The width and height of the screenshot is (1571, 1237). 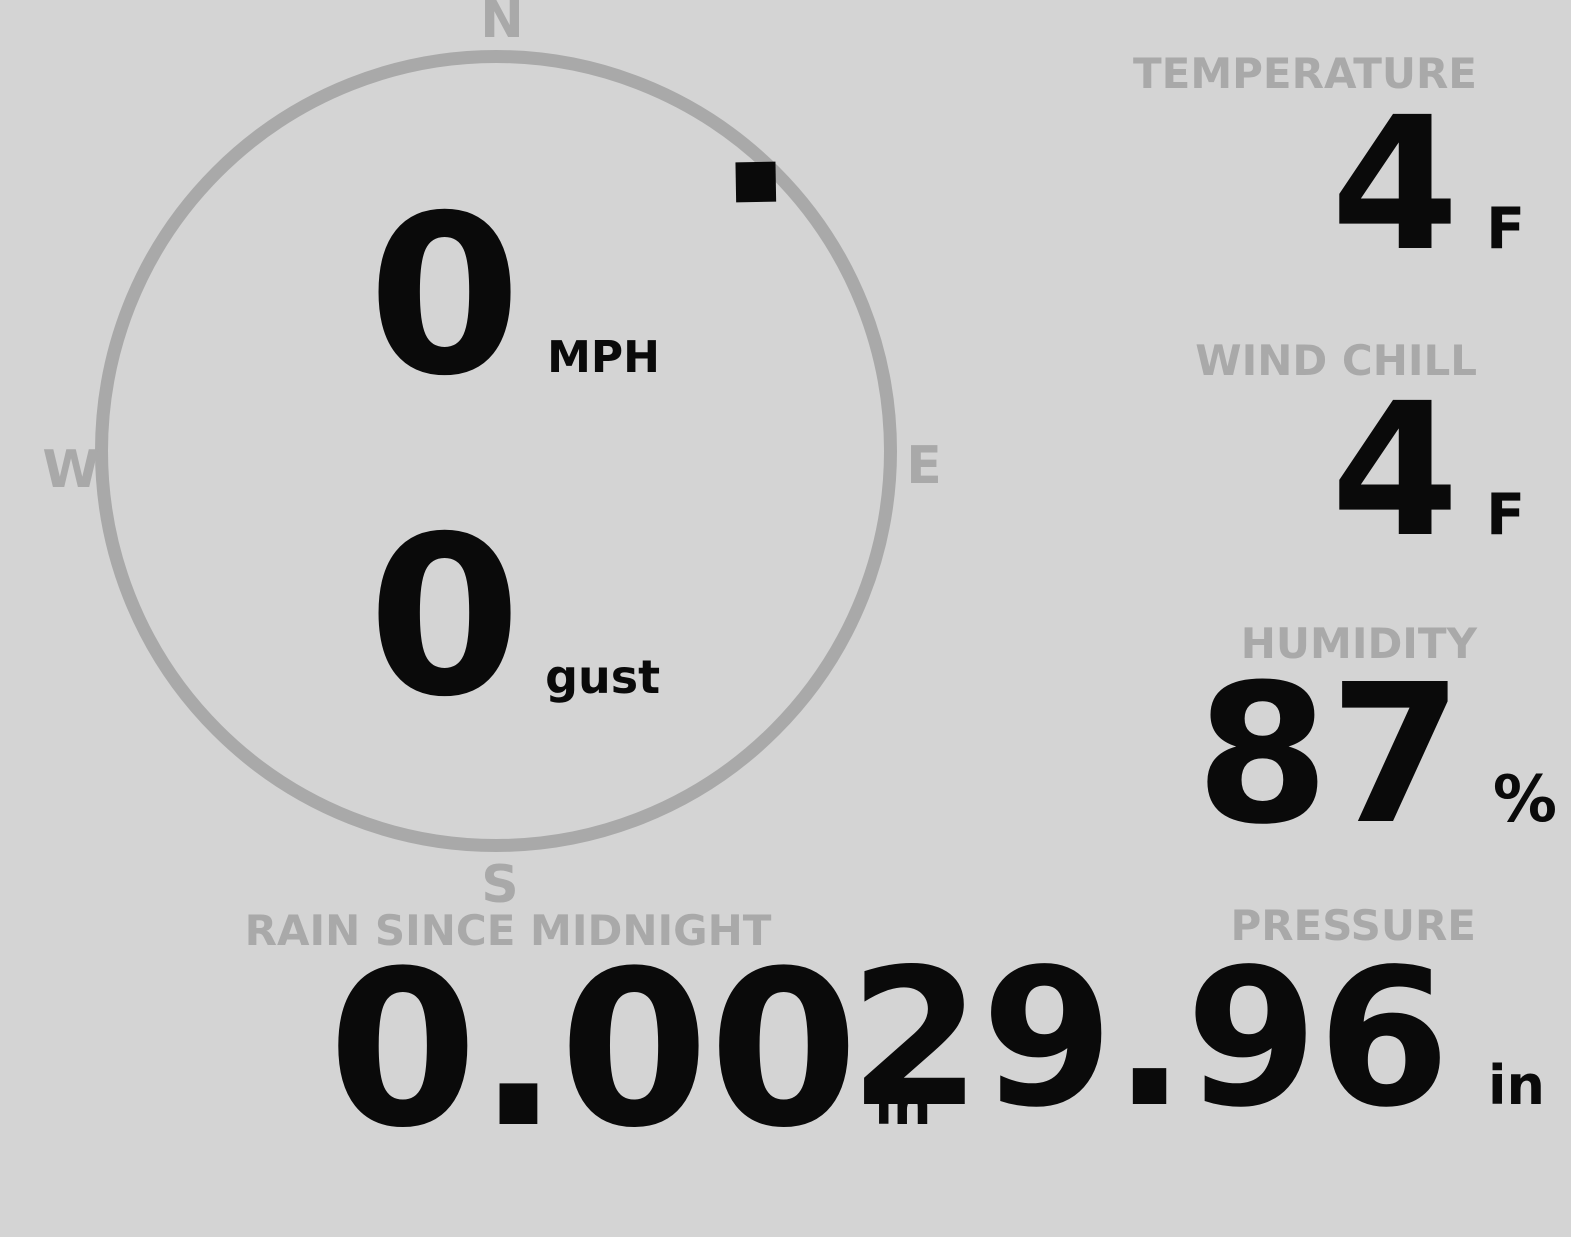 I want to click on wind-gust-value: 0, so click(x=445, y=617).